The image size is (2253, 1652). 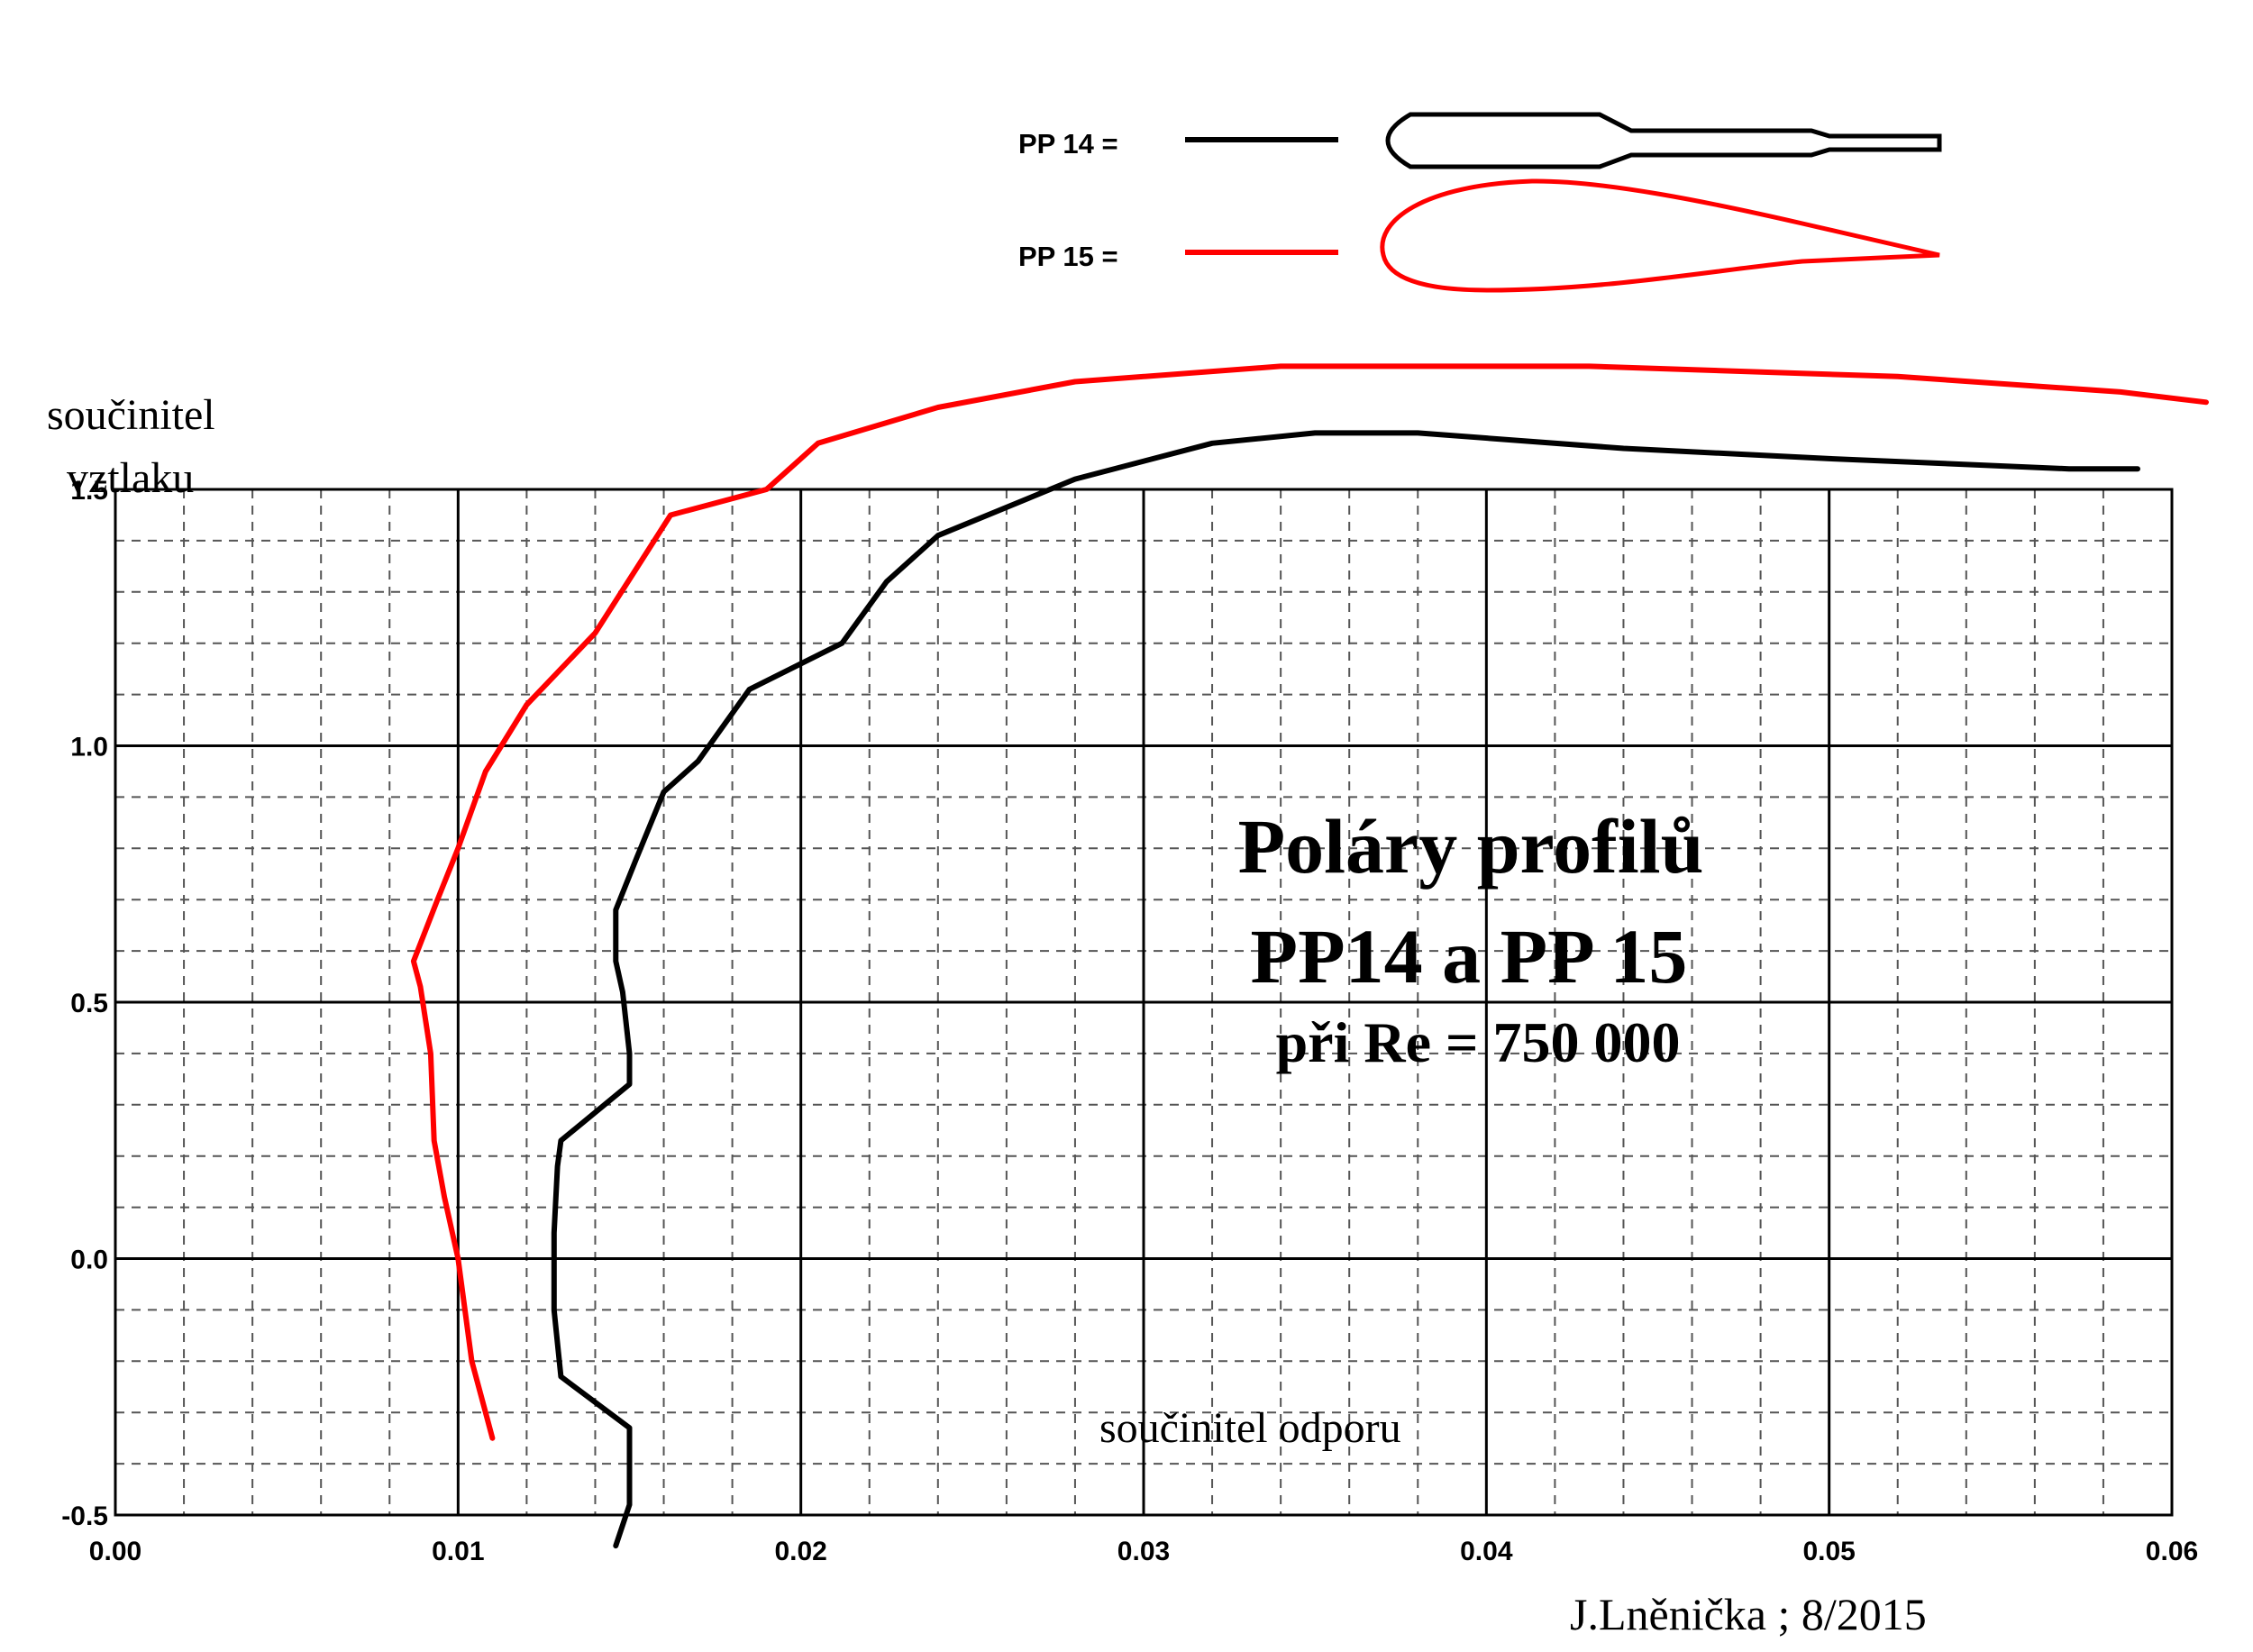 I want to click on y-tick-labels: -0.5 0.0 0.5 1.0 1.5, so click(x=84, y=1004).